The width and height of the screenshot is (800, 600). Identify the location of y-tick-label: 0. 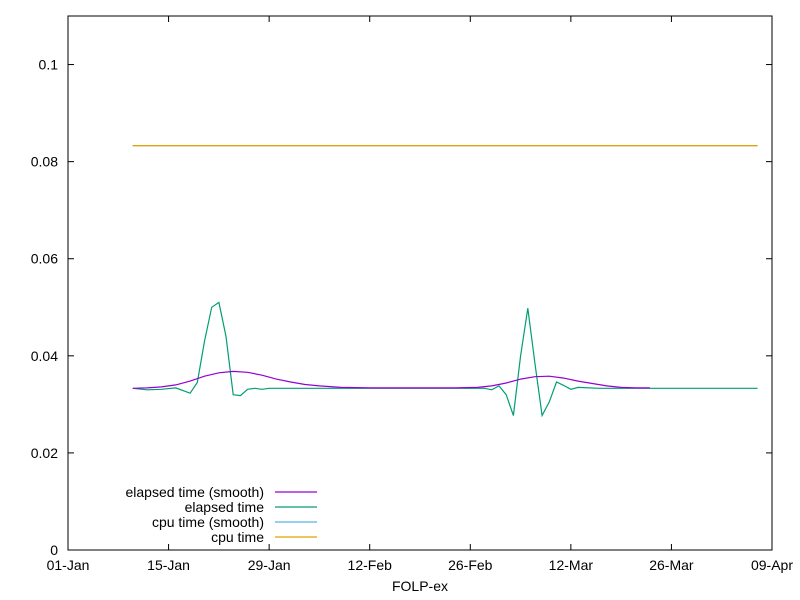
(54, 550).